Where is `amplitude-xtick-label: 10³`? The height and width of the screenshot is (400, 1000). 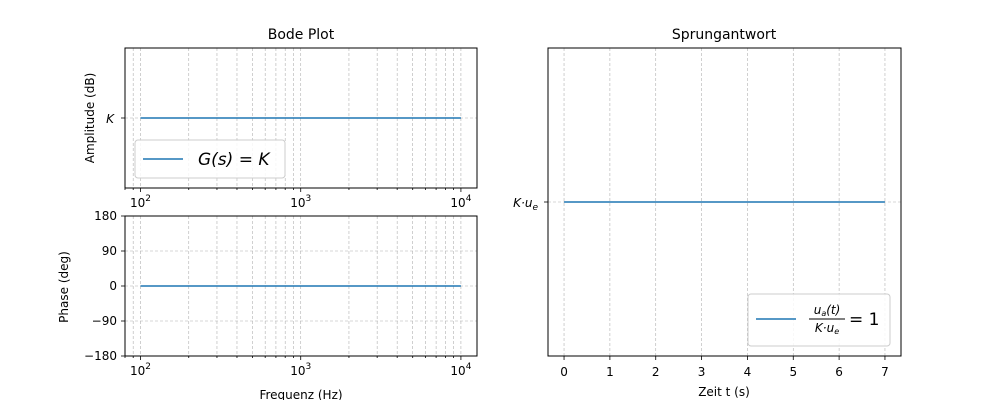 amplitude-xtick-label: 10³ is located at coordinates (300, 202).